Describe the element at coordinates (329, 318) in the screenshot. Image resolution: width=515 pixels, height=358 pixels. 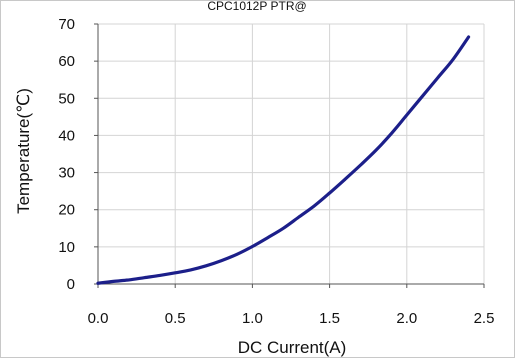
I see `x-tick-label: 1.5` at that location.